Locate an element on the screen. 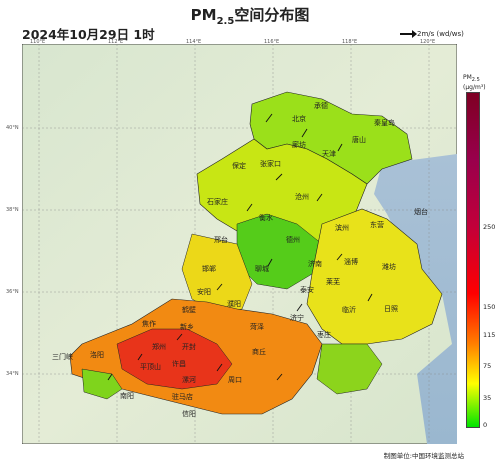  top-tick: 110°E is located at coordinates (38, 42).